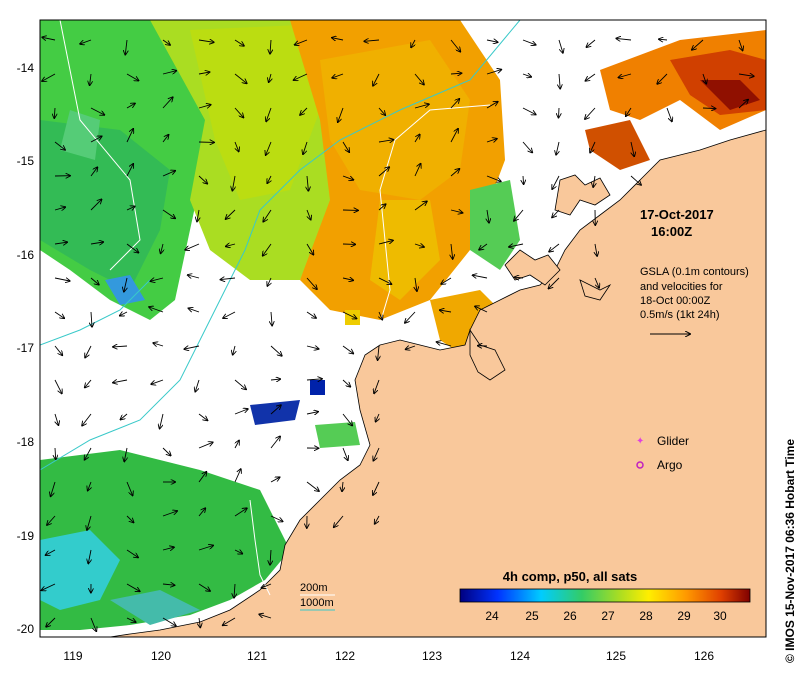 This screenshot has height=677, width=809. What do you see at coordinates (720, 616) in the screenshot?
I see `colorbar-tick: 30` at bounding box center [720, 616].